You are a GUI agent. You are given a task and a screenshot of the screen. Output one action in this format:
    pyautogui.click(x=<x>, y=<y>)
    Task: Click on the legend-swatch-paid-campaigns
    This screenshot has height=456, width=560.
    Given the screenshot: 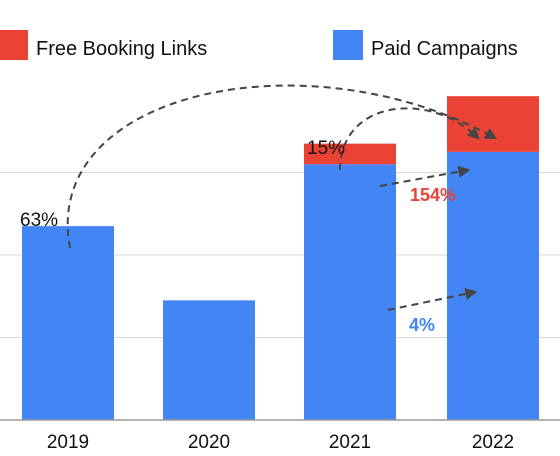 What is the action you would take?
    pyautogui.click(x=348, y=45)
    